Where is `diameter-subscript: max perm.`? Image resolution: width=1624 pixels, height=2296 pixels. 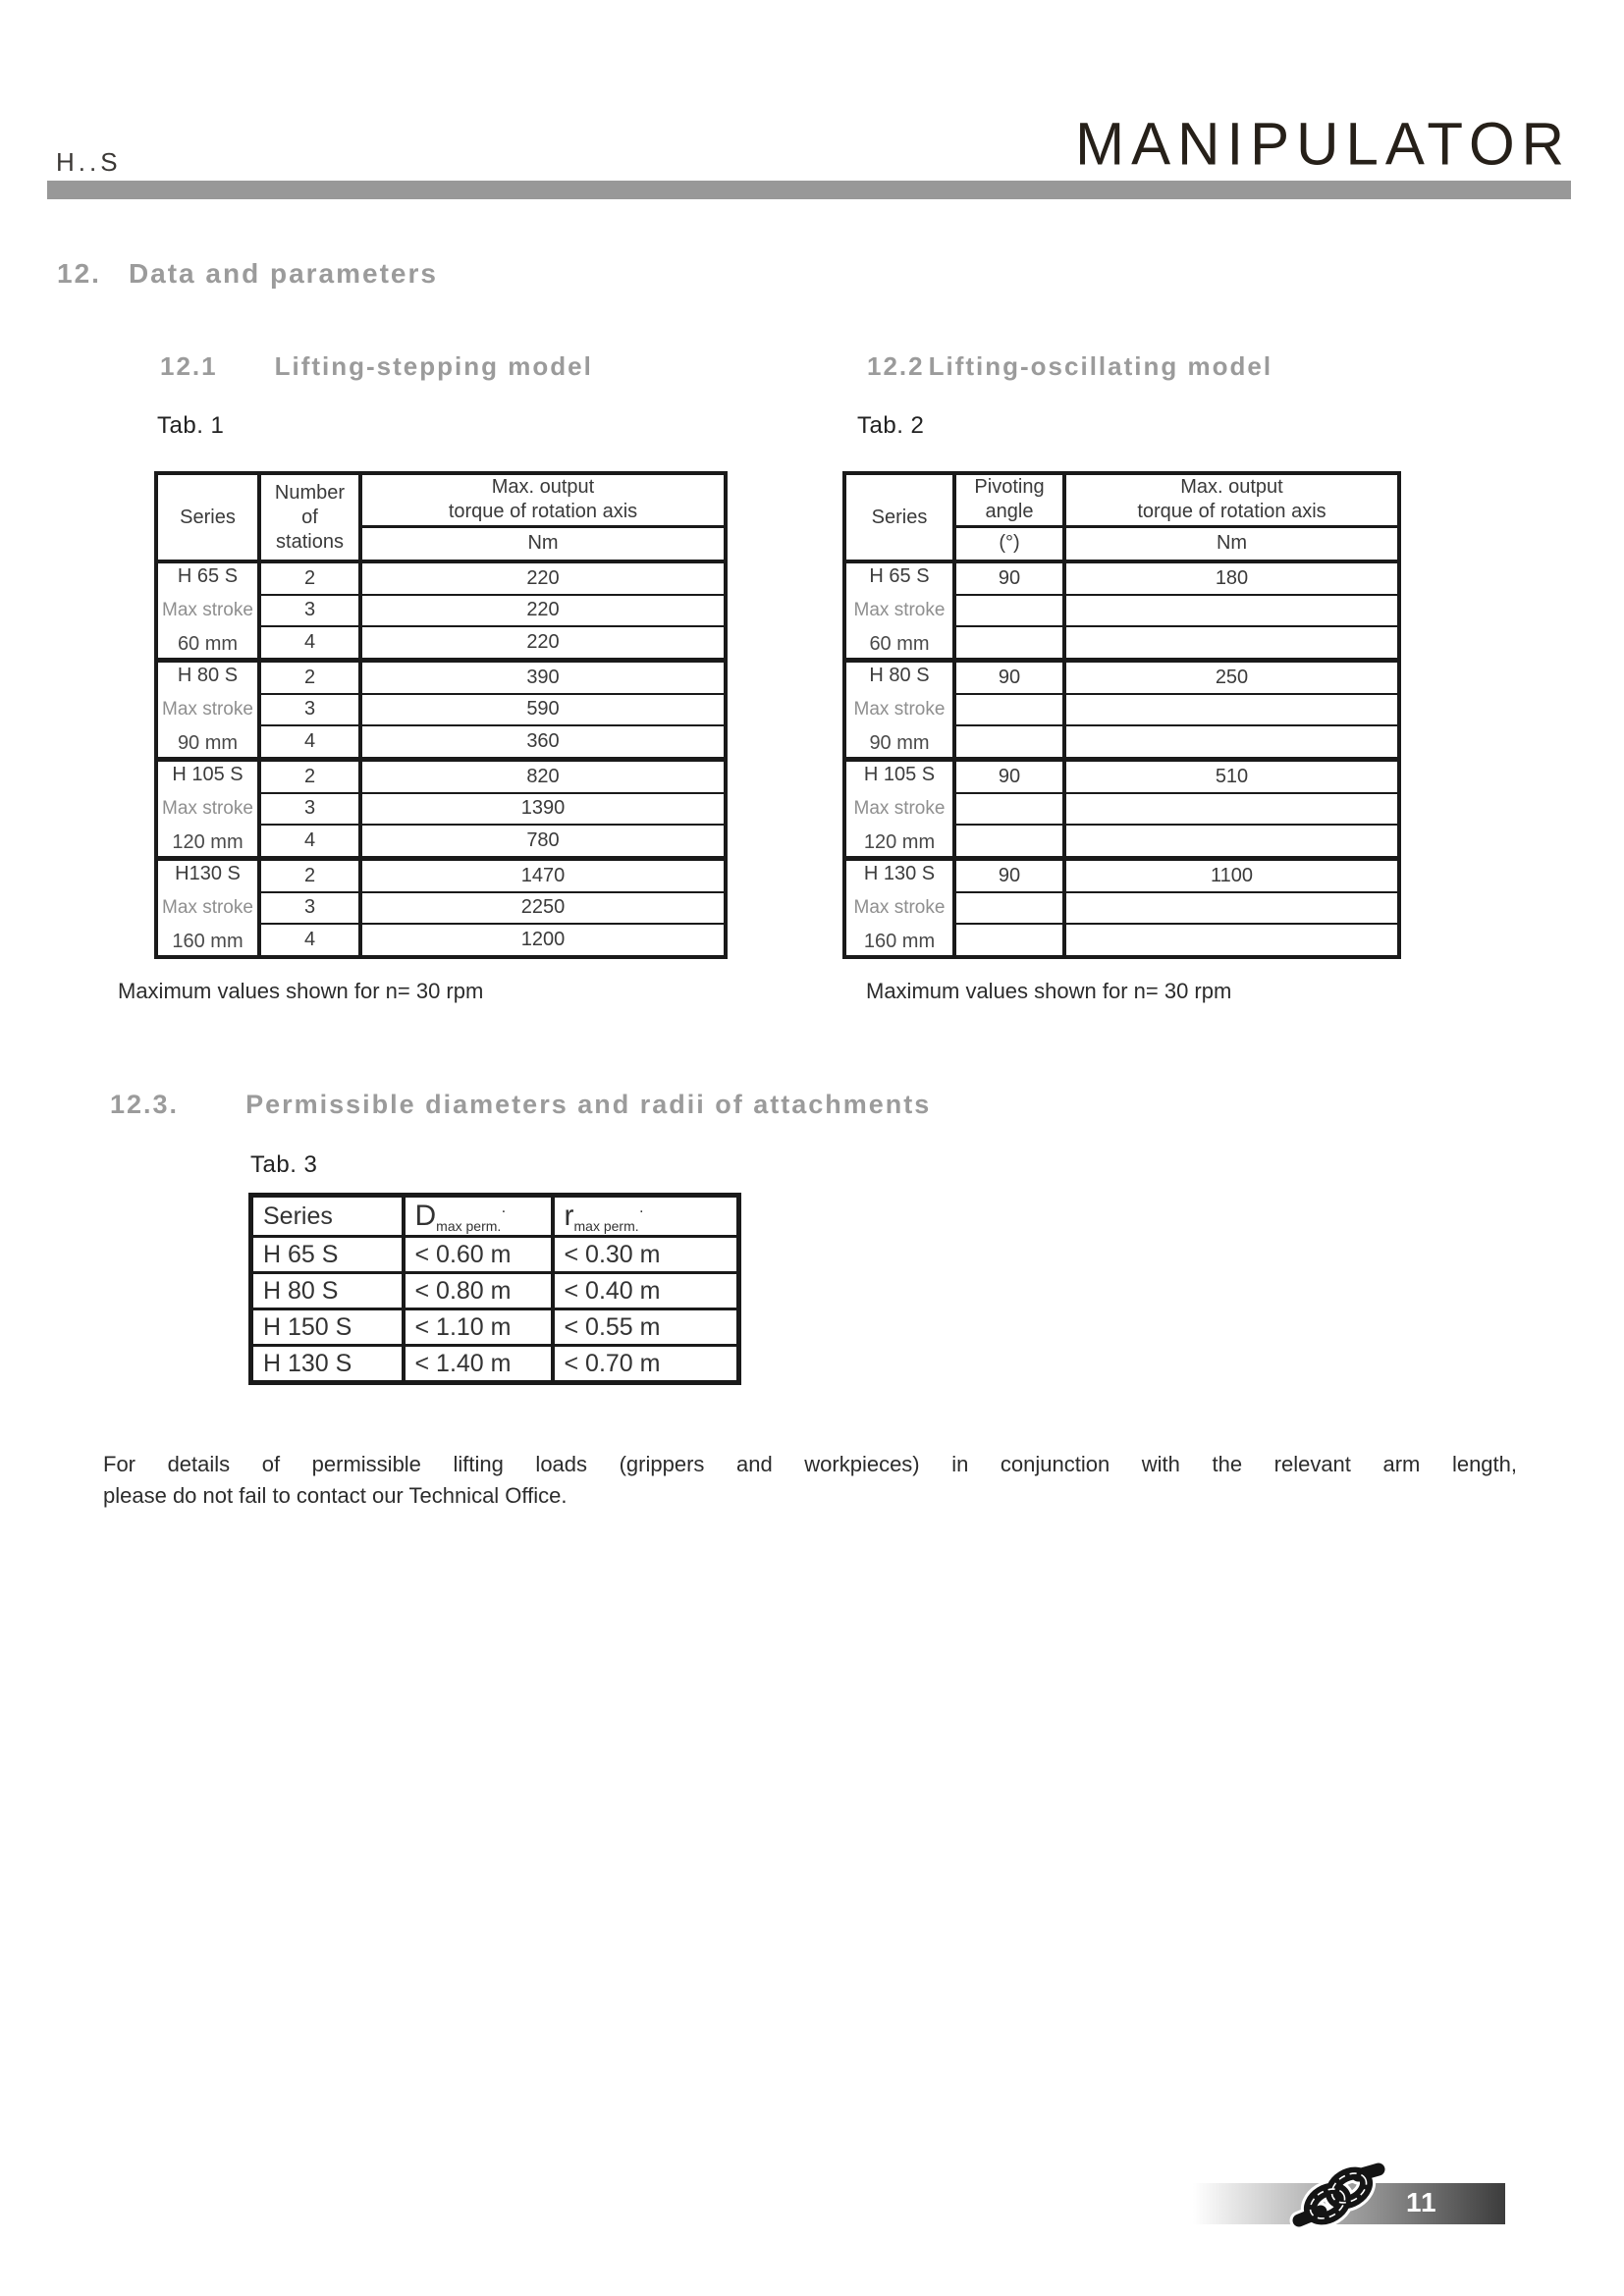 diameter-subscript: max perm. is located at coordinates (469, 1225).